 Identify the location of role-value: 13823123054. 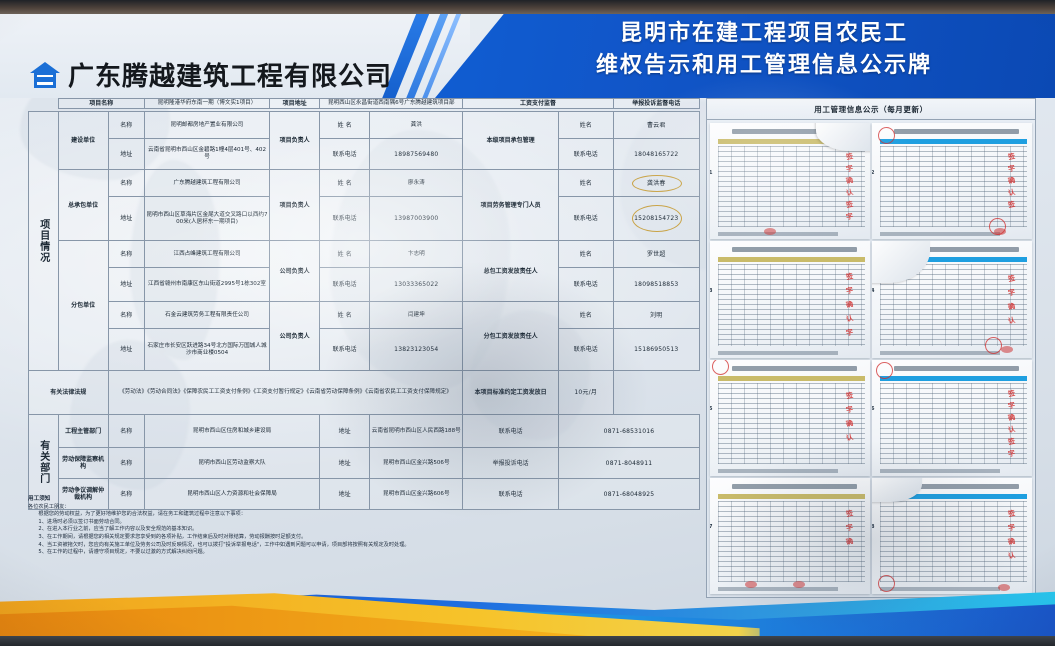
(416, 349).